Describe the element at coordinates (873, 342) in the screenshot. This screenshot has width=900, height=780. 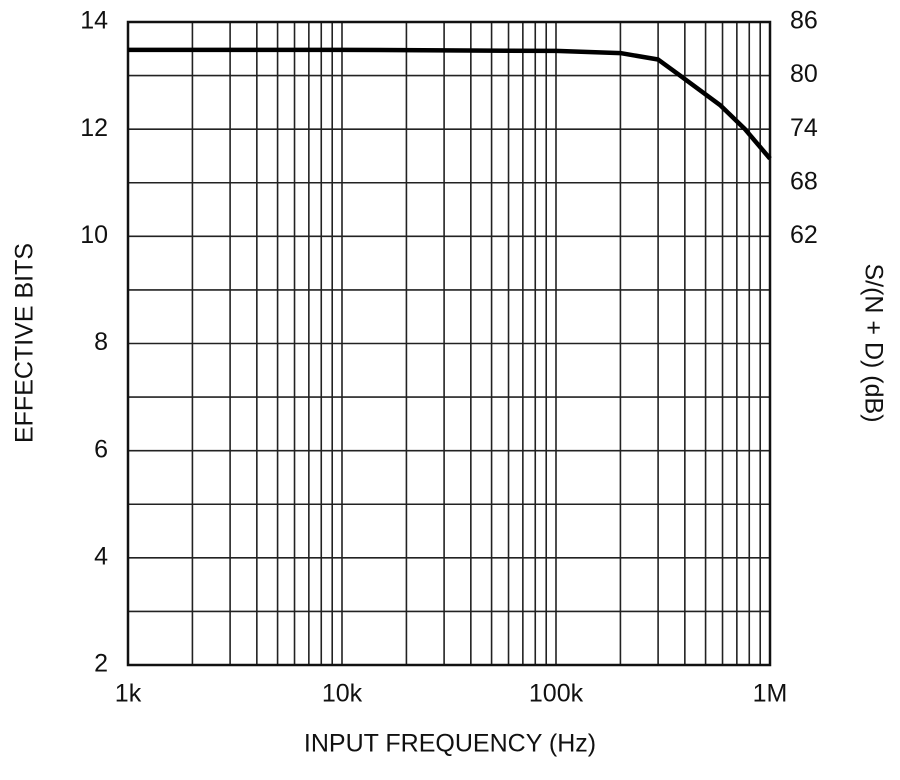
I see `y2-axis-title: S/(N + D) (dB)` at that location.